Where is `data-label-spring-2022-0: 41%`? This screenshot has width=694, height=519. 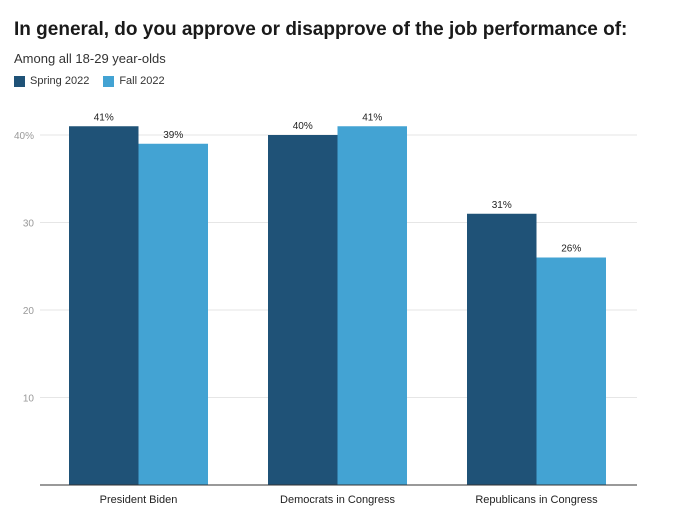 data-label-spring-2022-0: 41% is located at coordinates (104, 117).